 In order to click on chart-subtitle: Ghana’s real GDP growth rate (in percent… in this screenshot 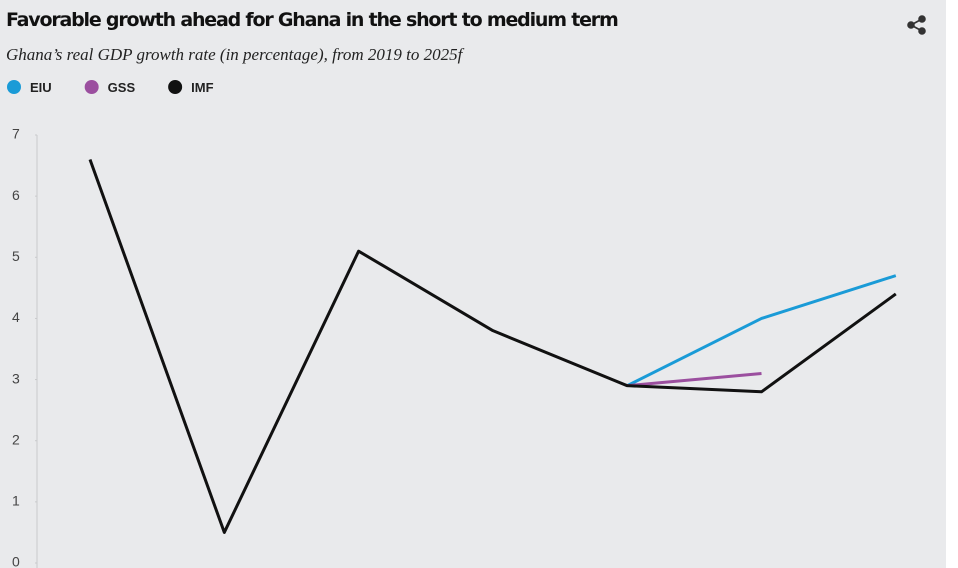, I will do `click(235, 54)`.